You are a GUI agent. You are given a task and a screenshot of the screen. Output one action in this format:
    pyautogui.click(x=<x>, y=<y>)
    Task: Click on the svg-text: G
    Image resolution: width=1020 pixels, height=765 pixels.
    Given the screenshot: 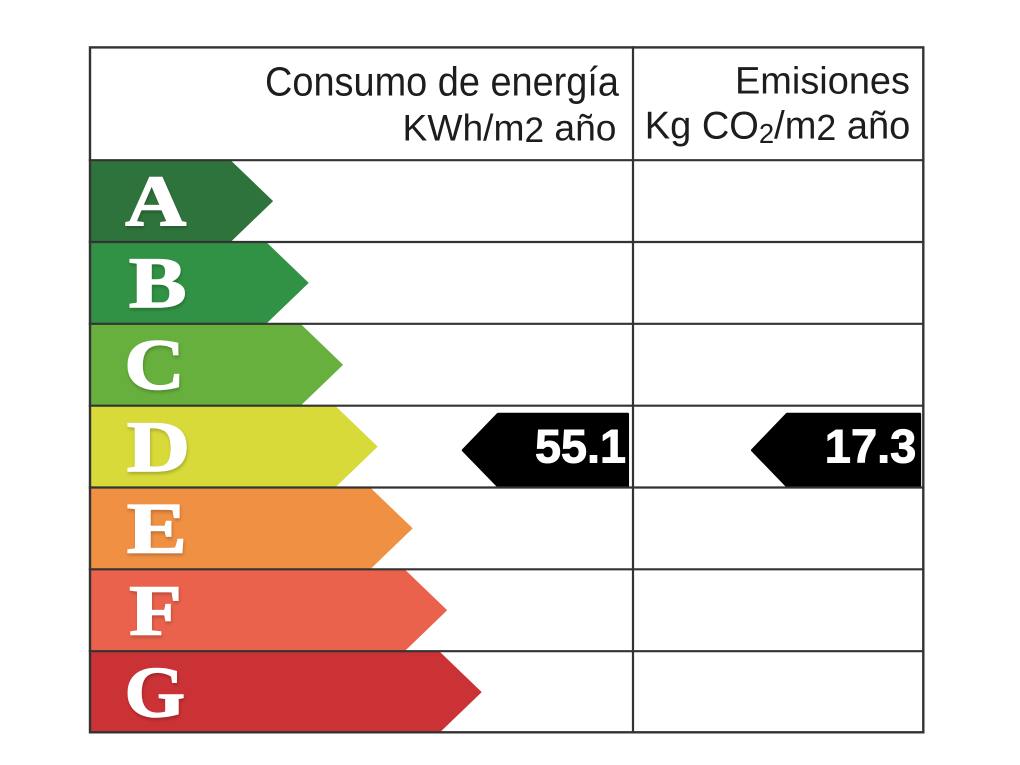 What is the action you would take?
    pyautogui.click(x=155, y=692)
    